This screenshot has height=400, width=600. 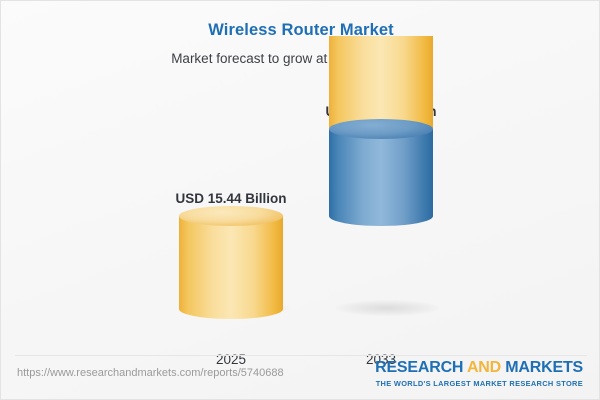 I want to click on logo-wordmark: RESEARCH AND MARKETS, so click(x=479, y=368).